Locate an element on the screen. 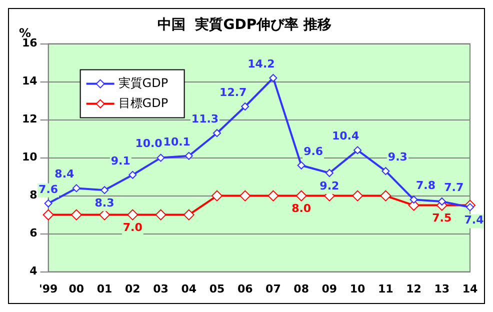 The height and width of the screenshot is (312, 493). x-tick-label: 11 is located at coordinates (386, 289).